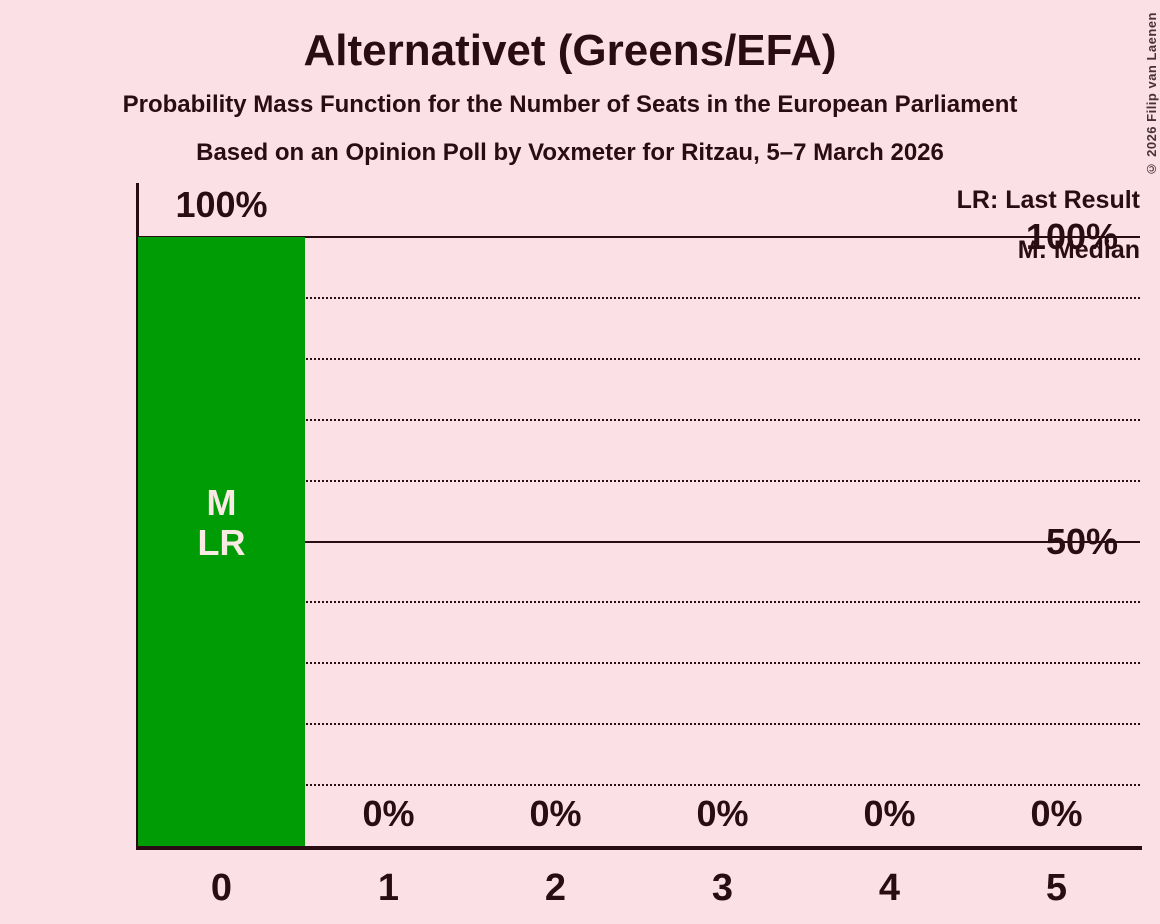 This screenshot has width=1160, height=924. What do you see at coordinates (1056, 813) in the screenshot?
I see `value-label-seats-5: 0%` at bounding box center [1056, 813].